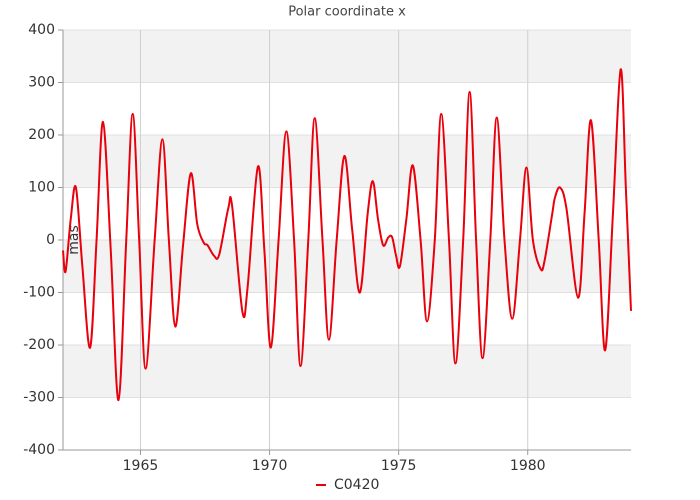 This screenshot has width=700, height=500. Describe the element at coordinates (270, 466) in the screenshot. I see `x-tick-label: 1970` at that location.